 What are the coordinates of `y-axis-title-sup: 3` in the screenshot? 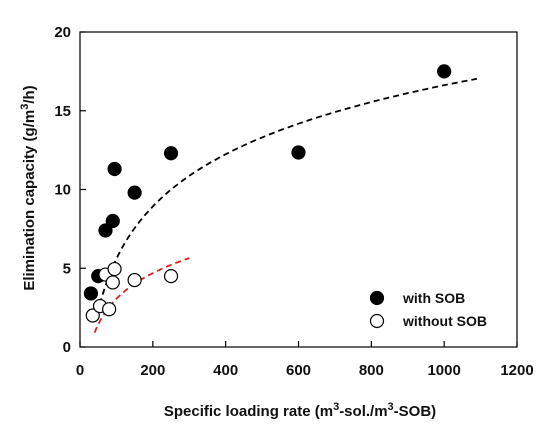 It's located at (25, 107).